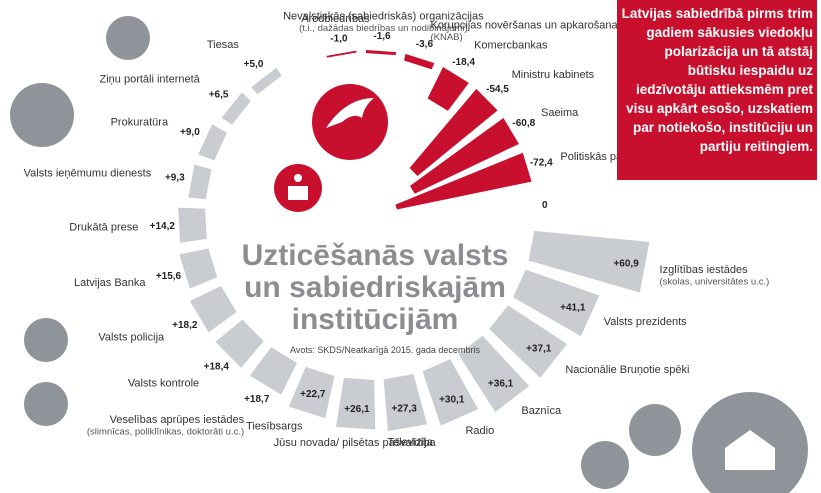 The height and width of the screenshot is (493, 821). What do you see at coordinates (541, 163) in the screenshot?
I see `value-label: -72,4` at bounding box center [541, 163].